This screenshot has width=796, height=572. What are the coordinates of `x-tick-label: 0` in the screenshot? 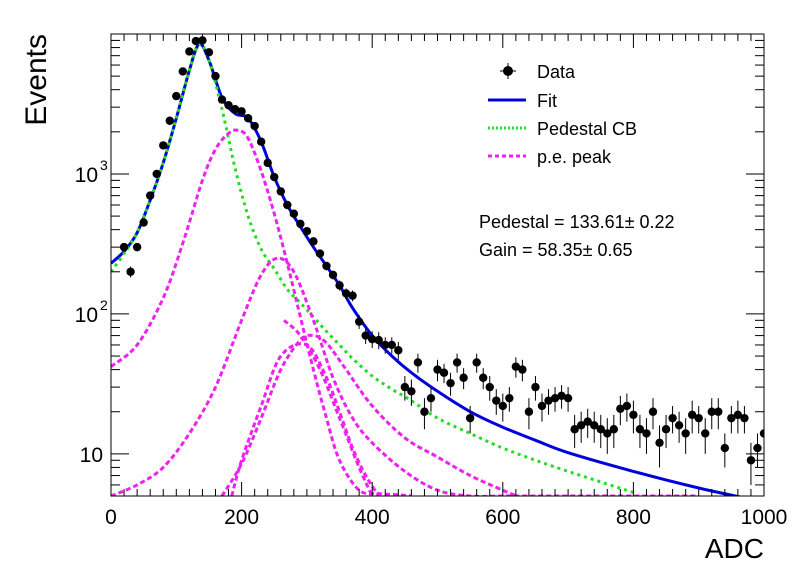 It's located at (111, 517).